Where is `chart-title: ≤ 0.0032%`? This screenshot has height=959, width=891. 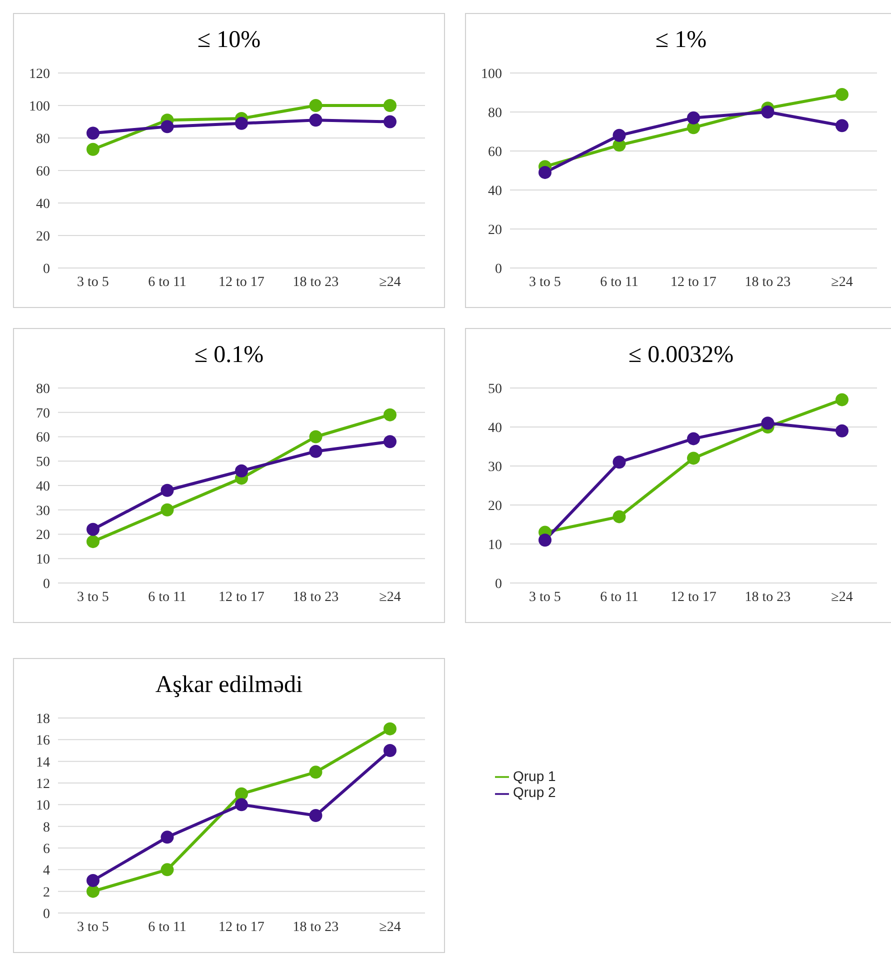 chart-title: ≤ 0.0032% is located at coordinates (681, 355).